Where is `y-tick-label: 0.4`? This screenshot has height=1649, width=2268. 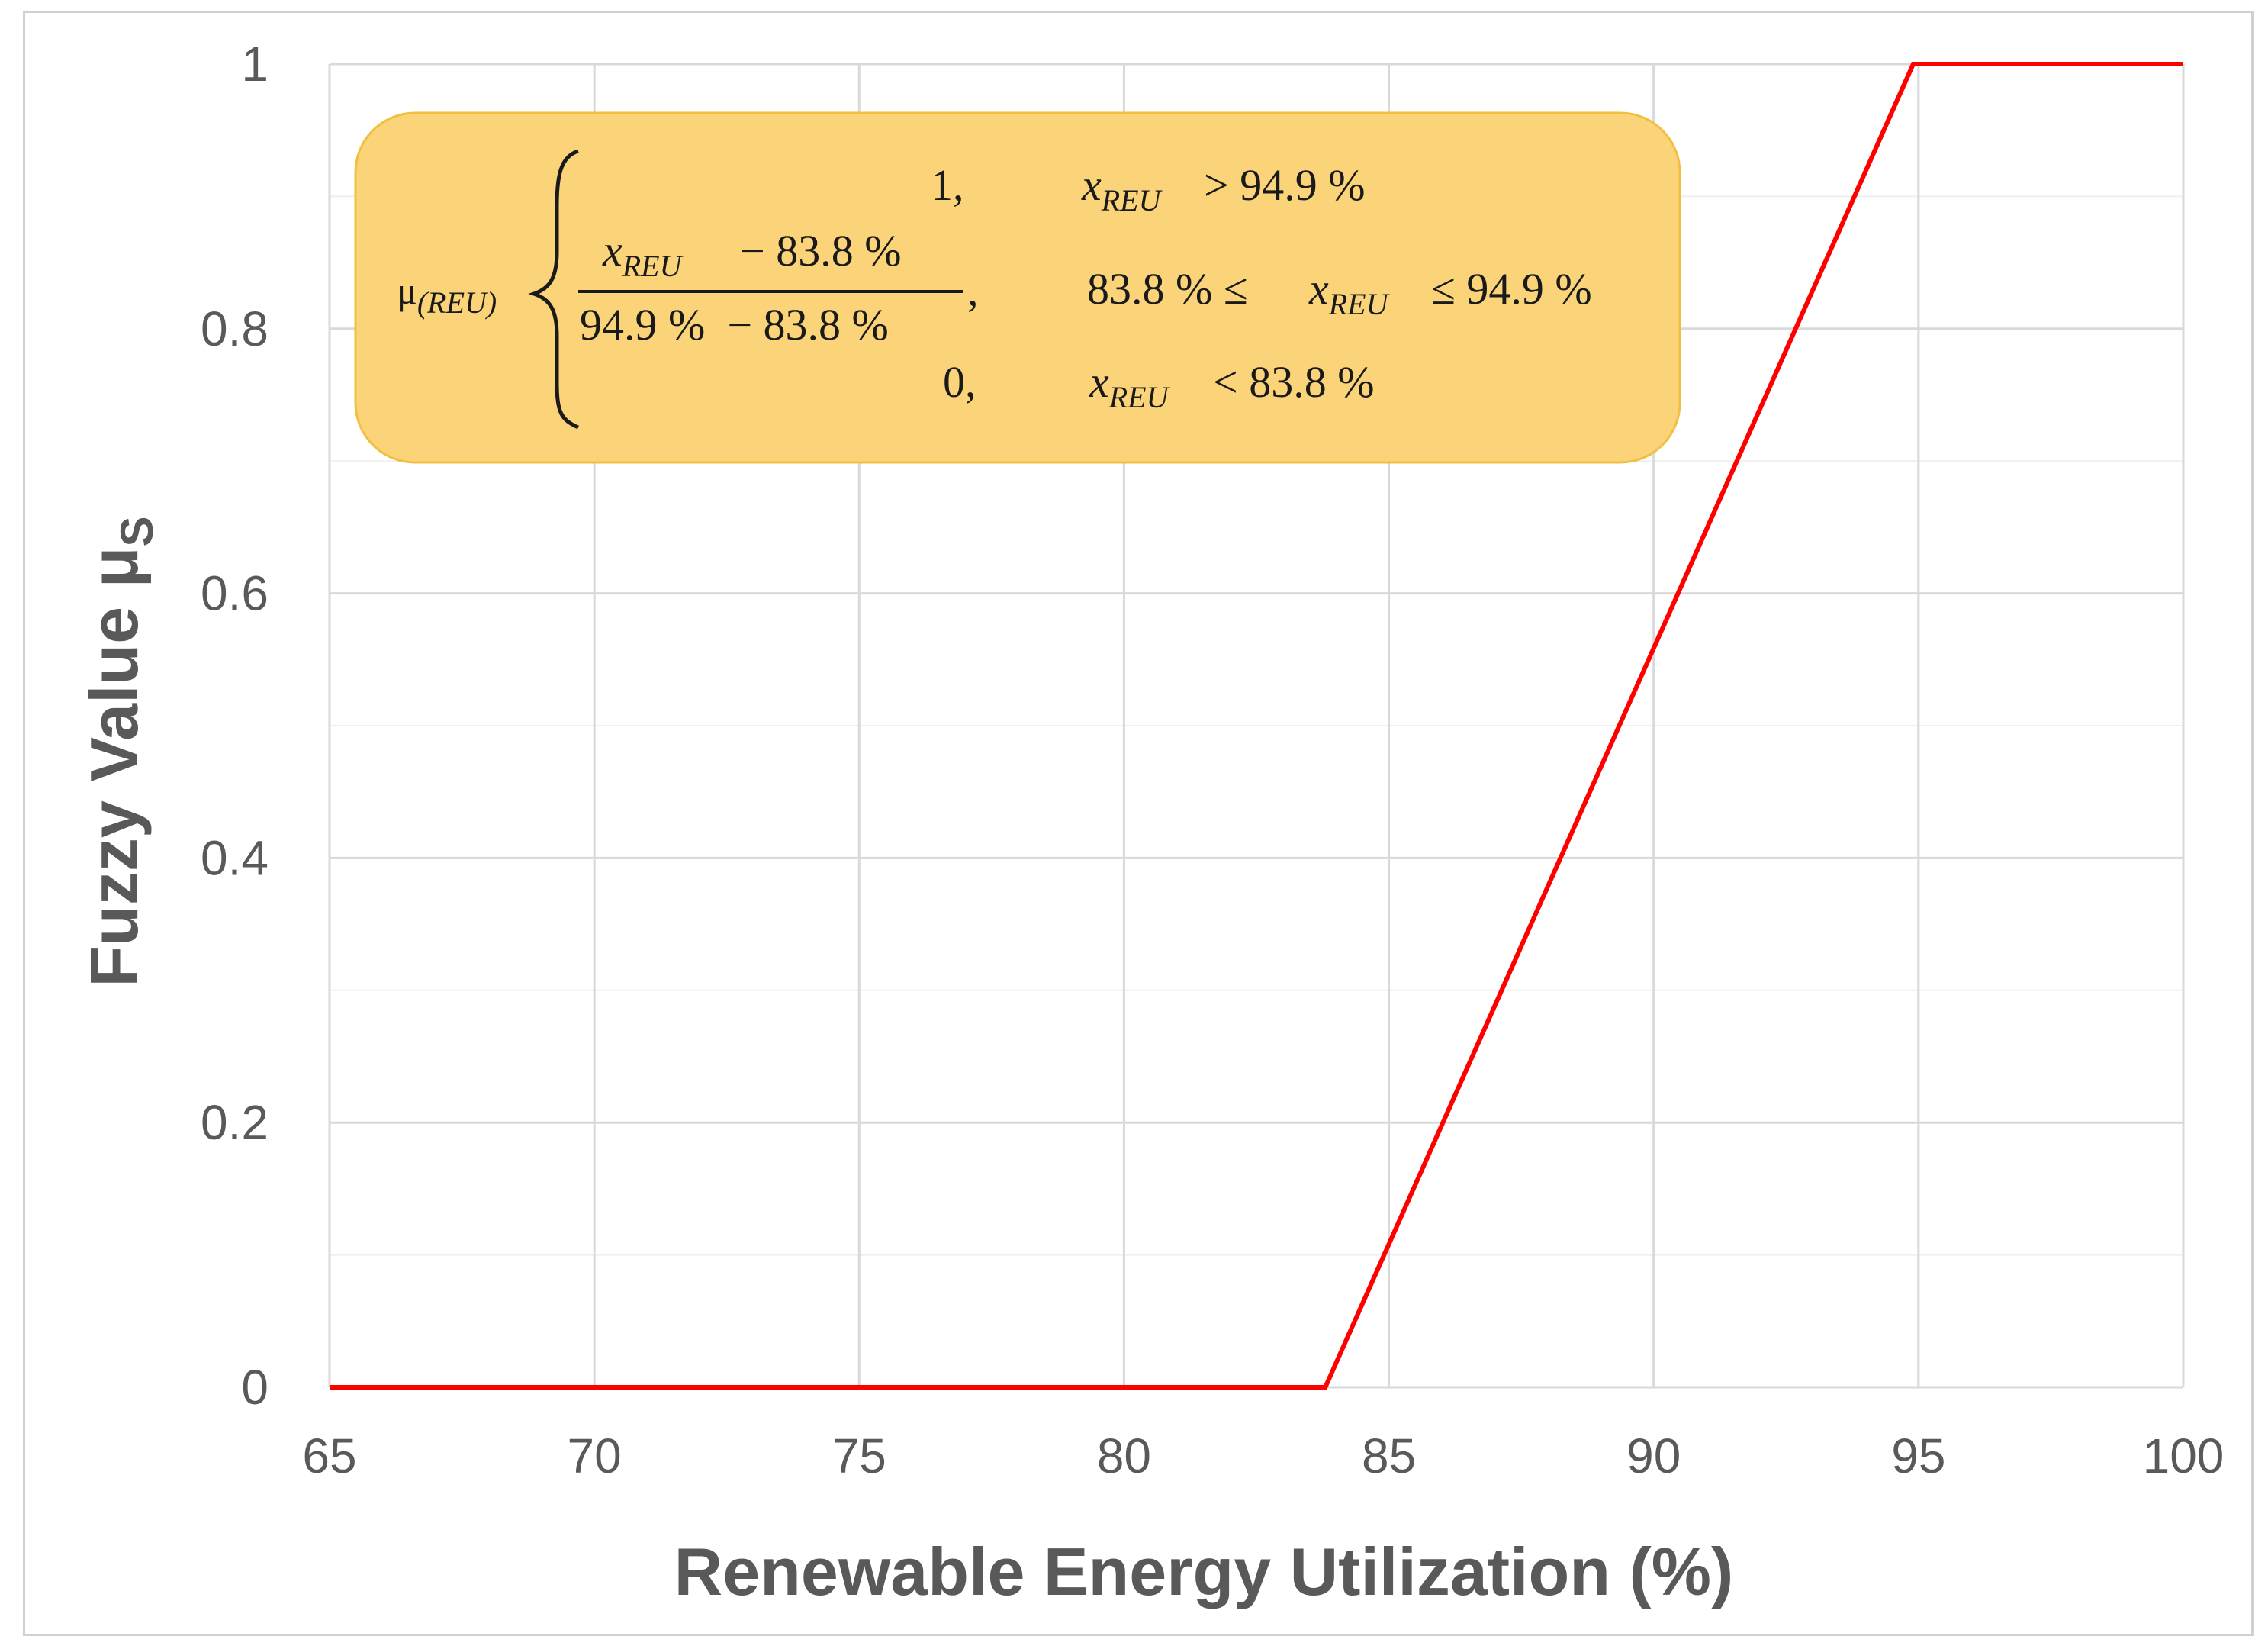 y-tick-label: 0.4 is located at coordinates (235, 857).